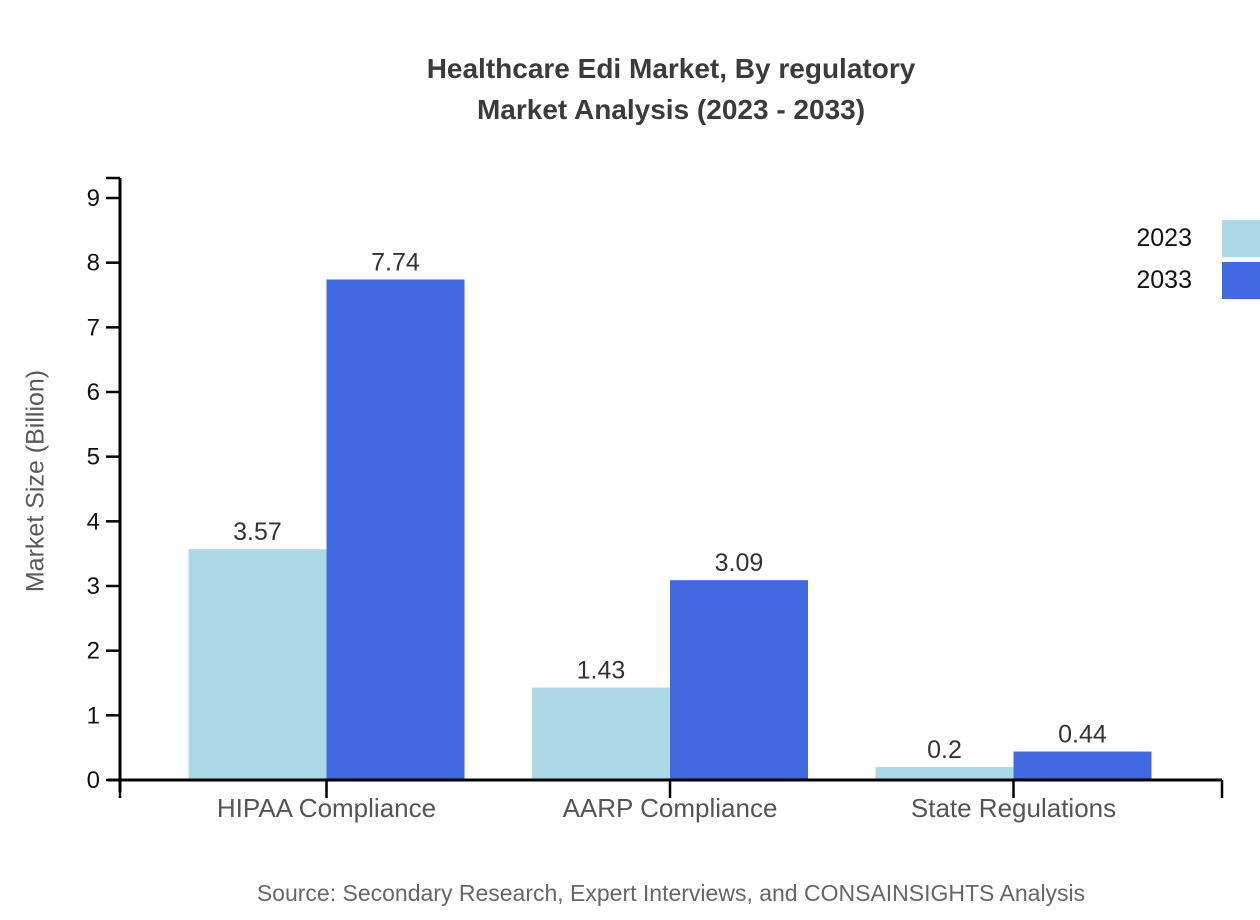 This screenshot has width=1260, height=920. What do you see at coordinates (1198, 280) in the screenshot?
I see `legend-item-2033: 2033` at bounding box center [1198, 280].